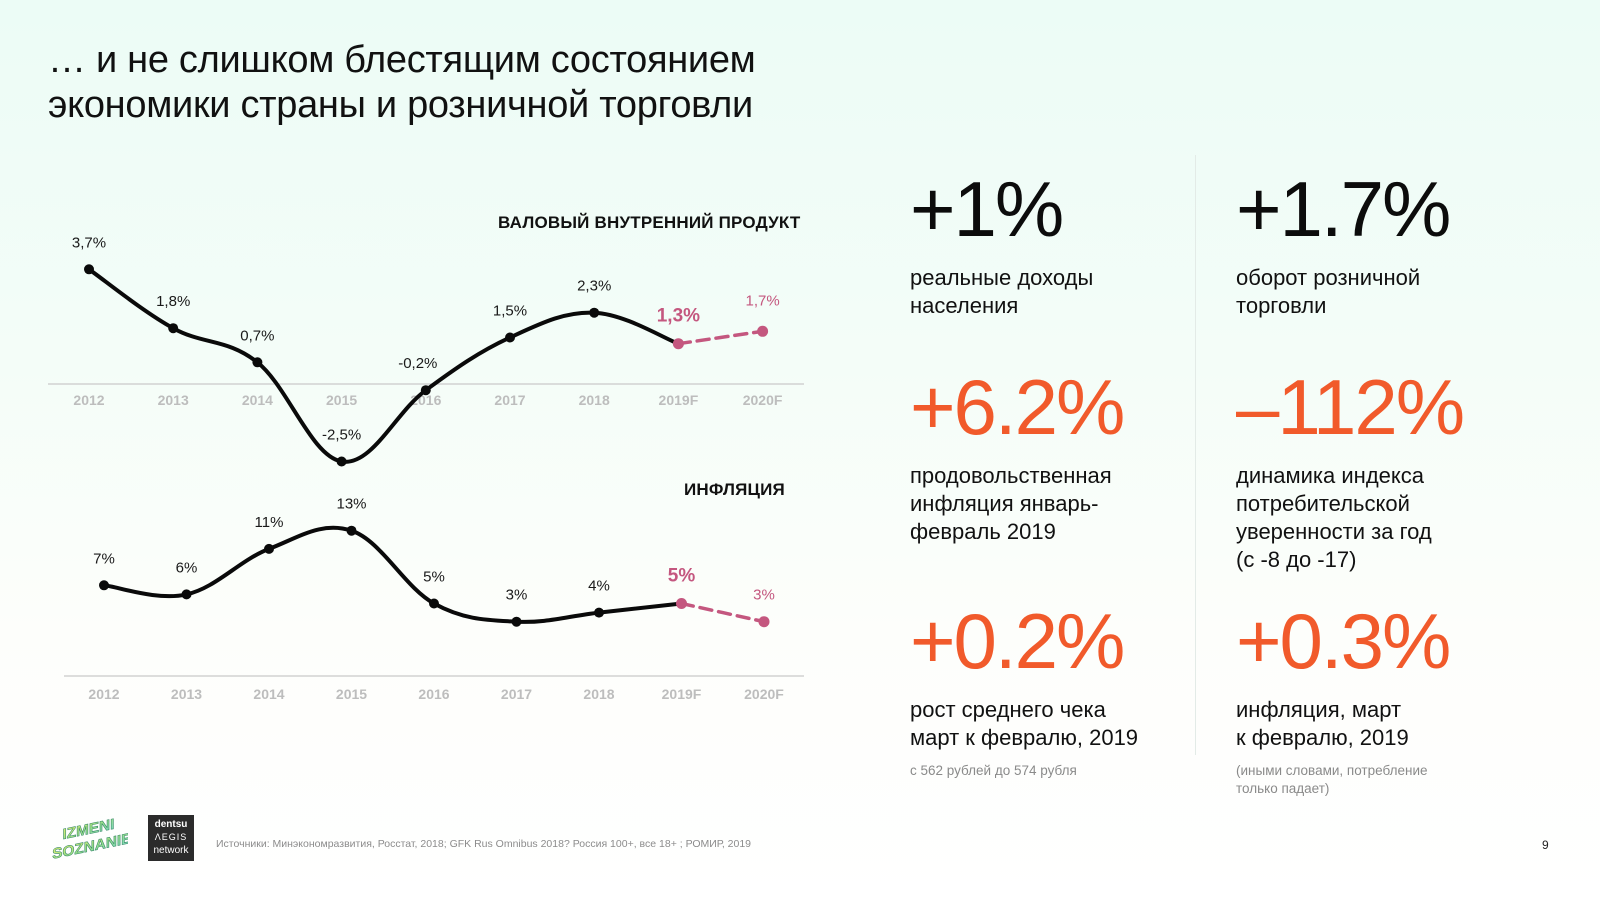 Image resolution: width=1600 pixels, height=900 pixels. Describe the element at coordinates (1008, 709) in the screenshot. I see `stat-description-line: рост среднего чека` at that location.